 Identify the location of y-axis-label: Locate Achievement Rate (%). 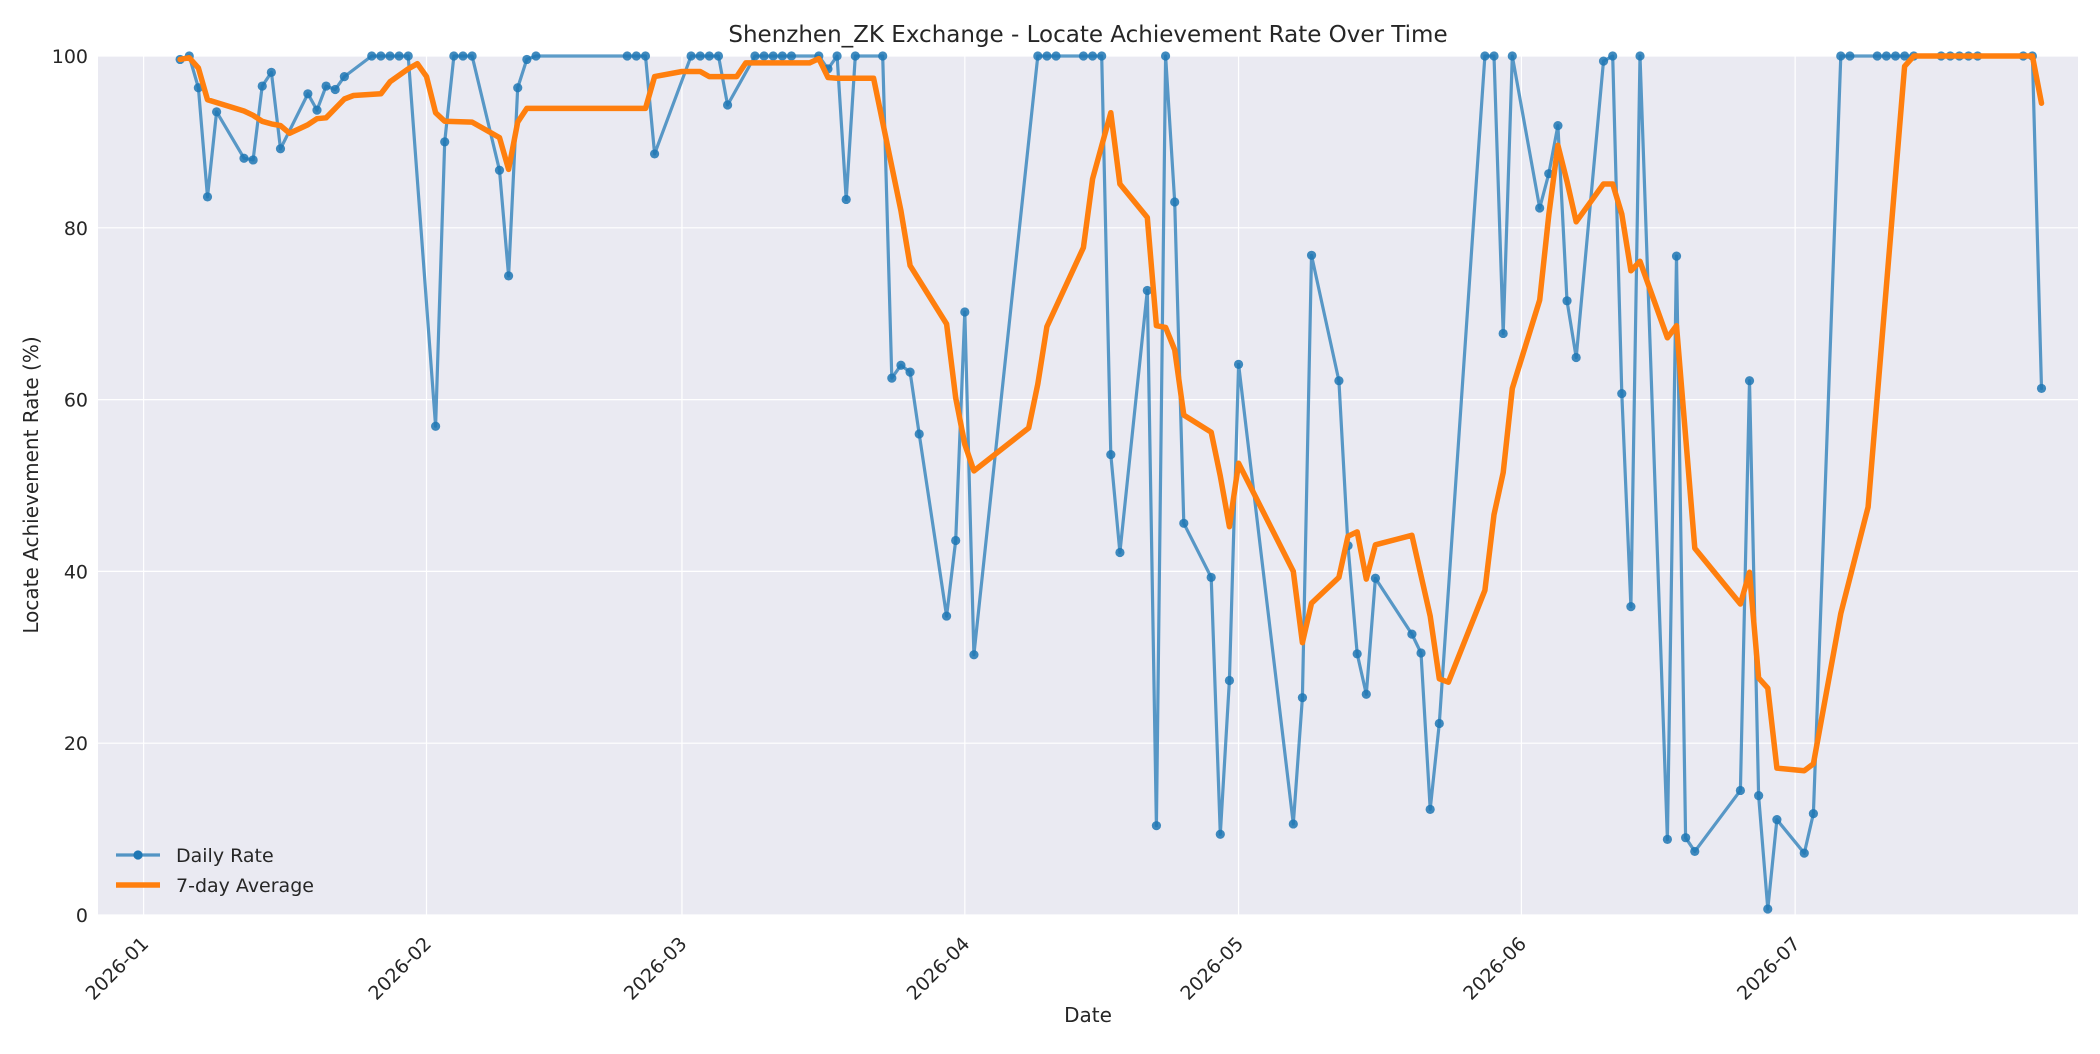
(31, 484).